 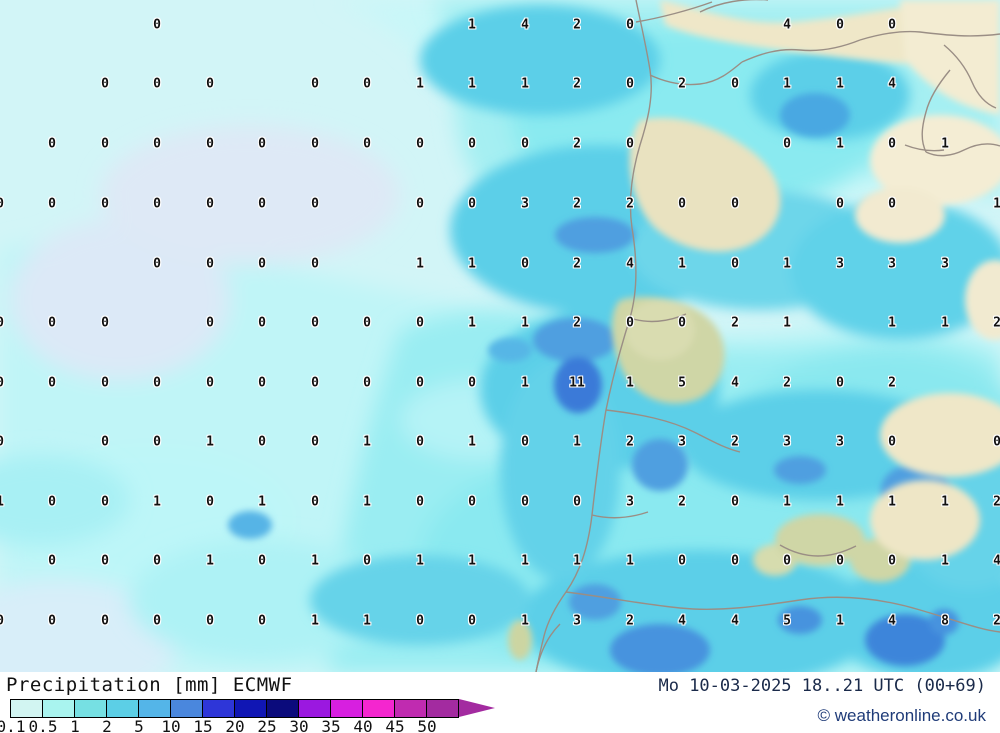 What do you see at coordinates (149, 685) in the screenshot?
I see `legend-title: Precipitation [mm] ECMWF` at bounding box center [149, 685].